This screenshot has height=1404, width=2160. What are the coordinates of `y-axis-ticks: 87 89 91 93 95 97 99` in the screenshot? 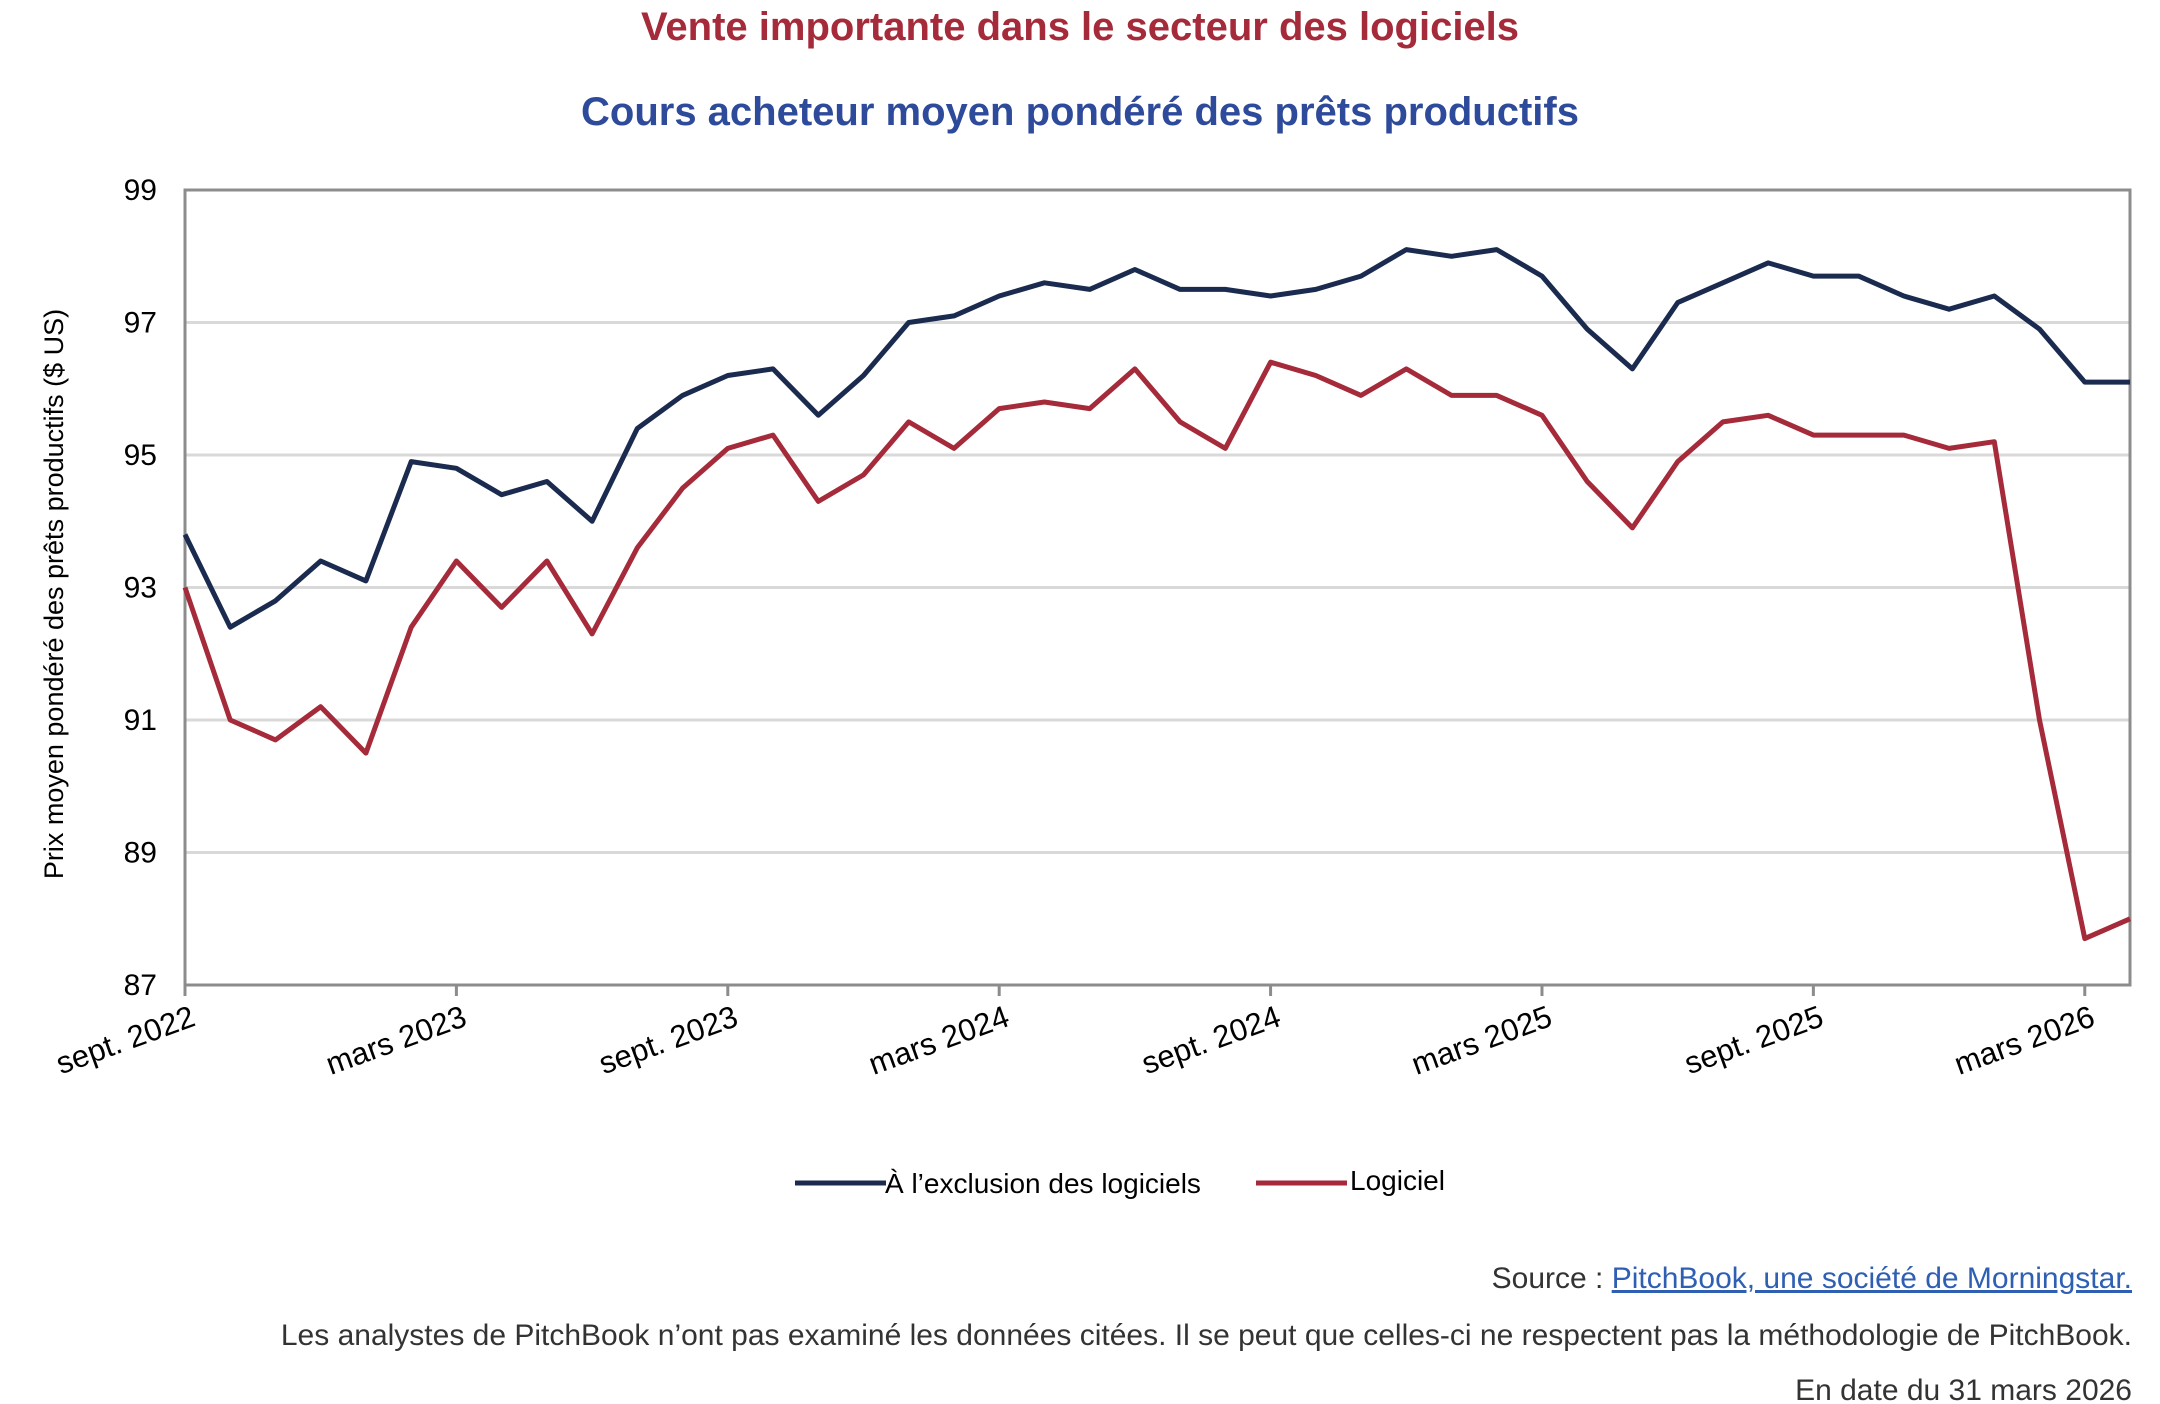 It's located at (140, 588).